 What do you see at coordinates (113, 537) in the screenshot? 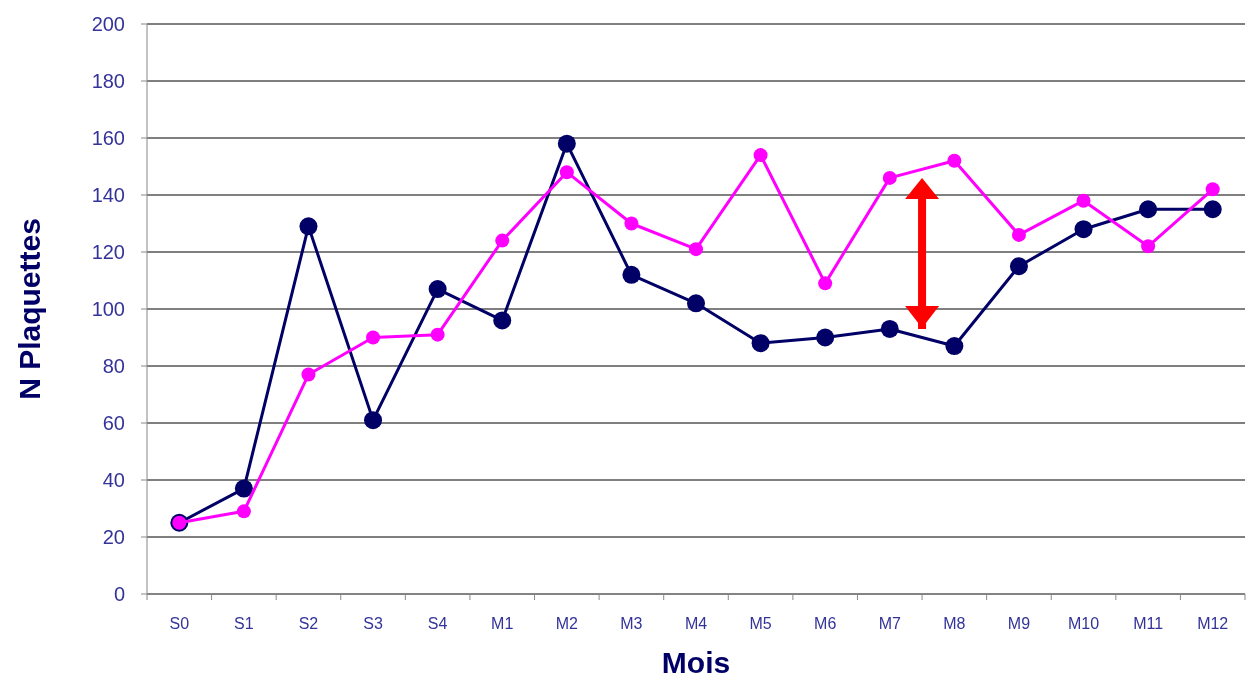
I see `y-tick-label: 20` at bounding box center [113, 537].